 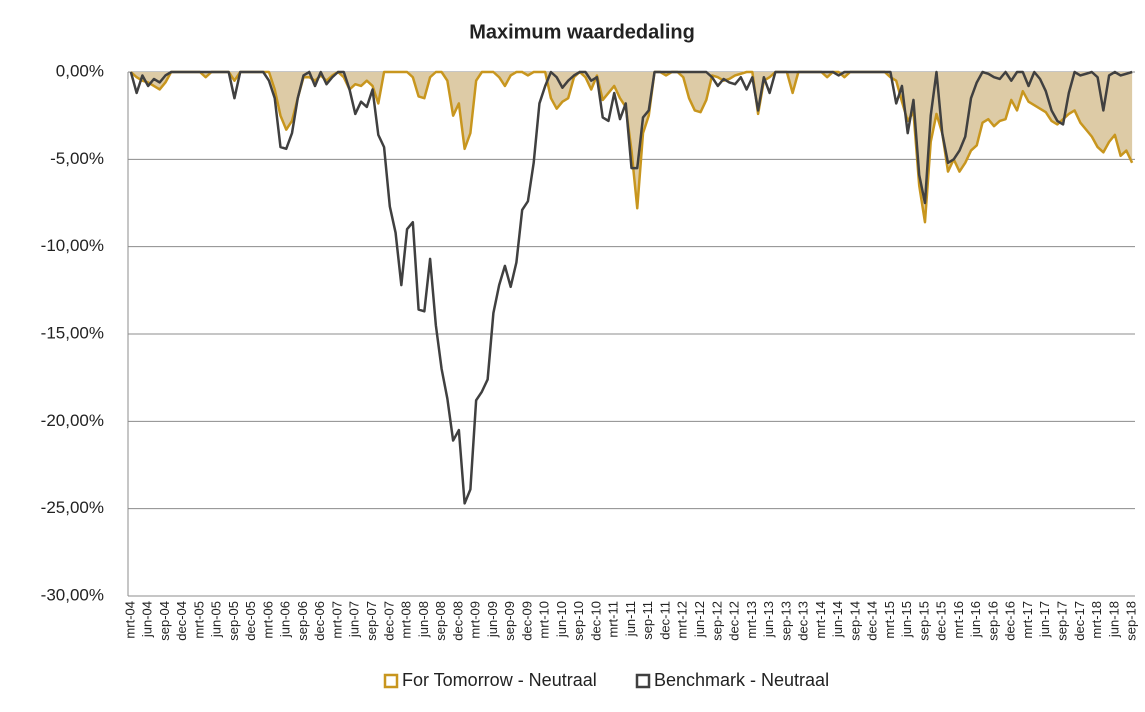 What do you see at coordinates (526, 621) in the screenshot?
I see `x-tick-label: dec-09` at bounding box center [526, 621].